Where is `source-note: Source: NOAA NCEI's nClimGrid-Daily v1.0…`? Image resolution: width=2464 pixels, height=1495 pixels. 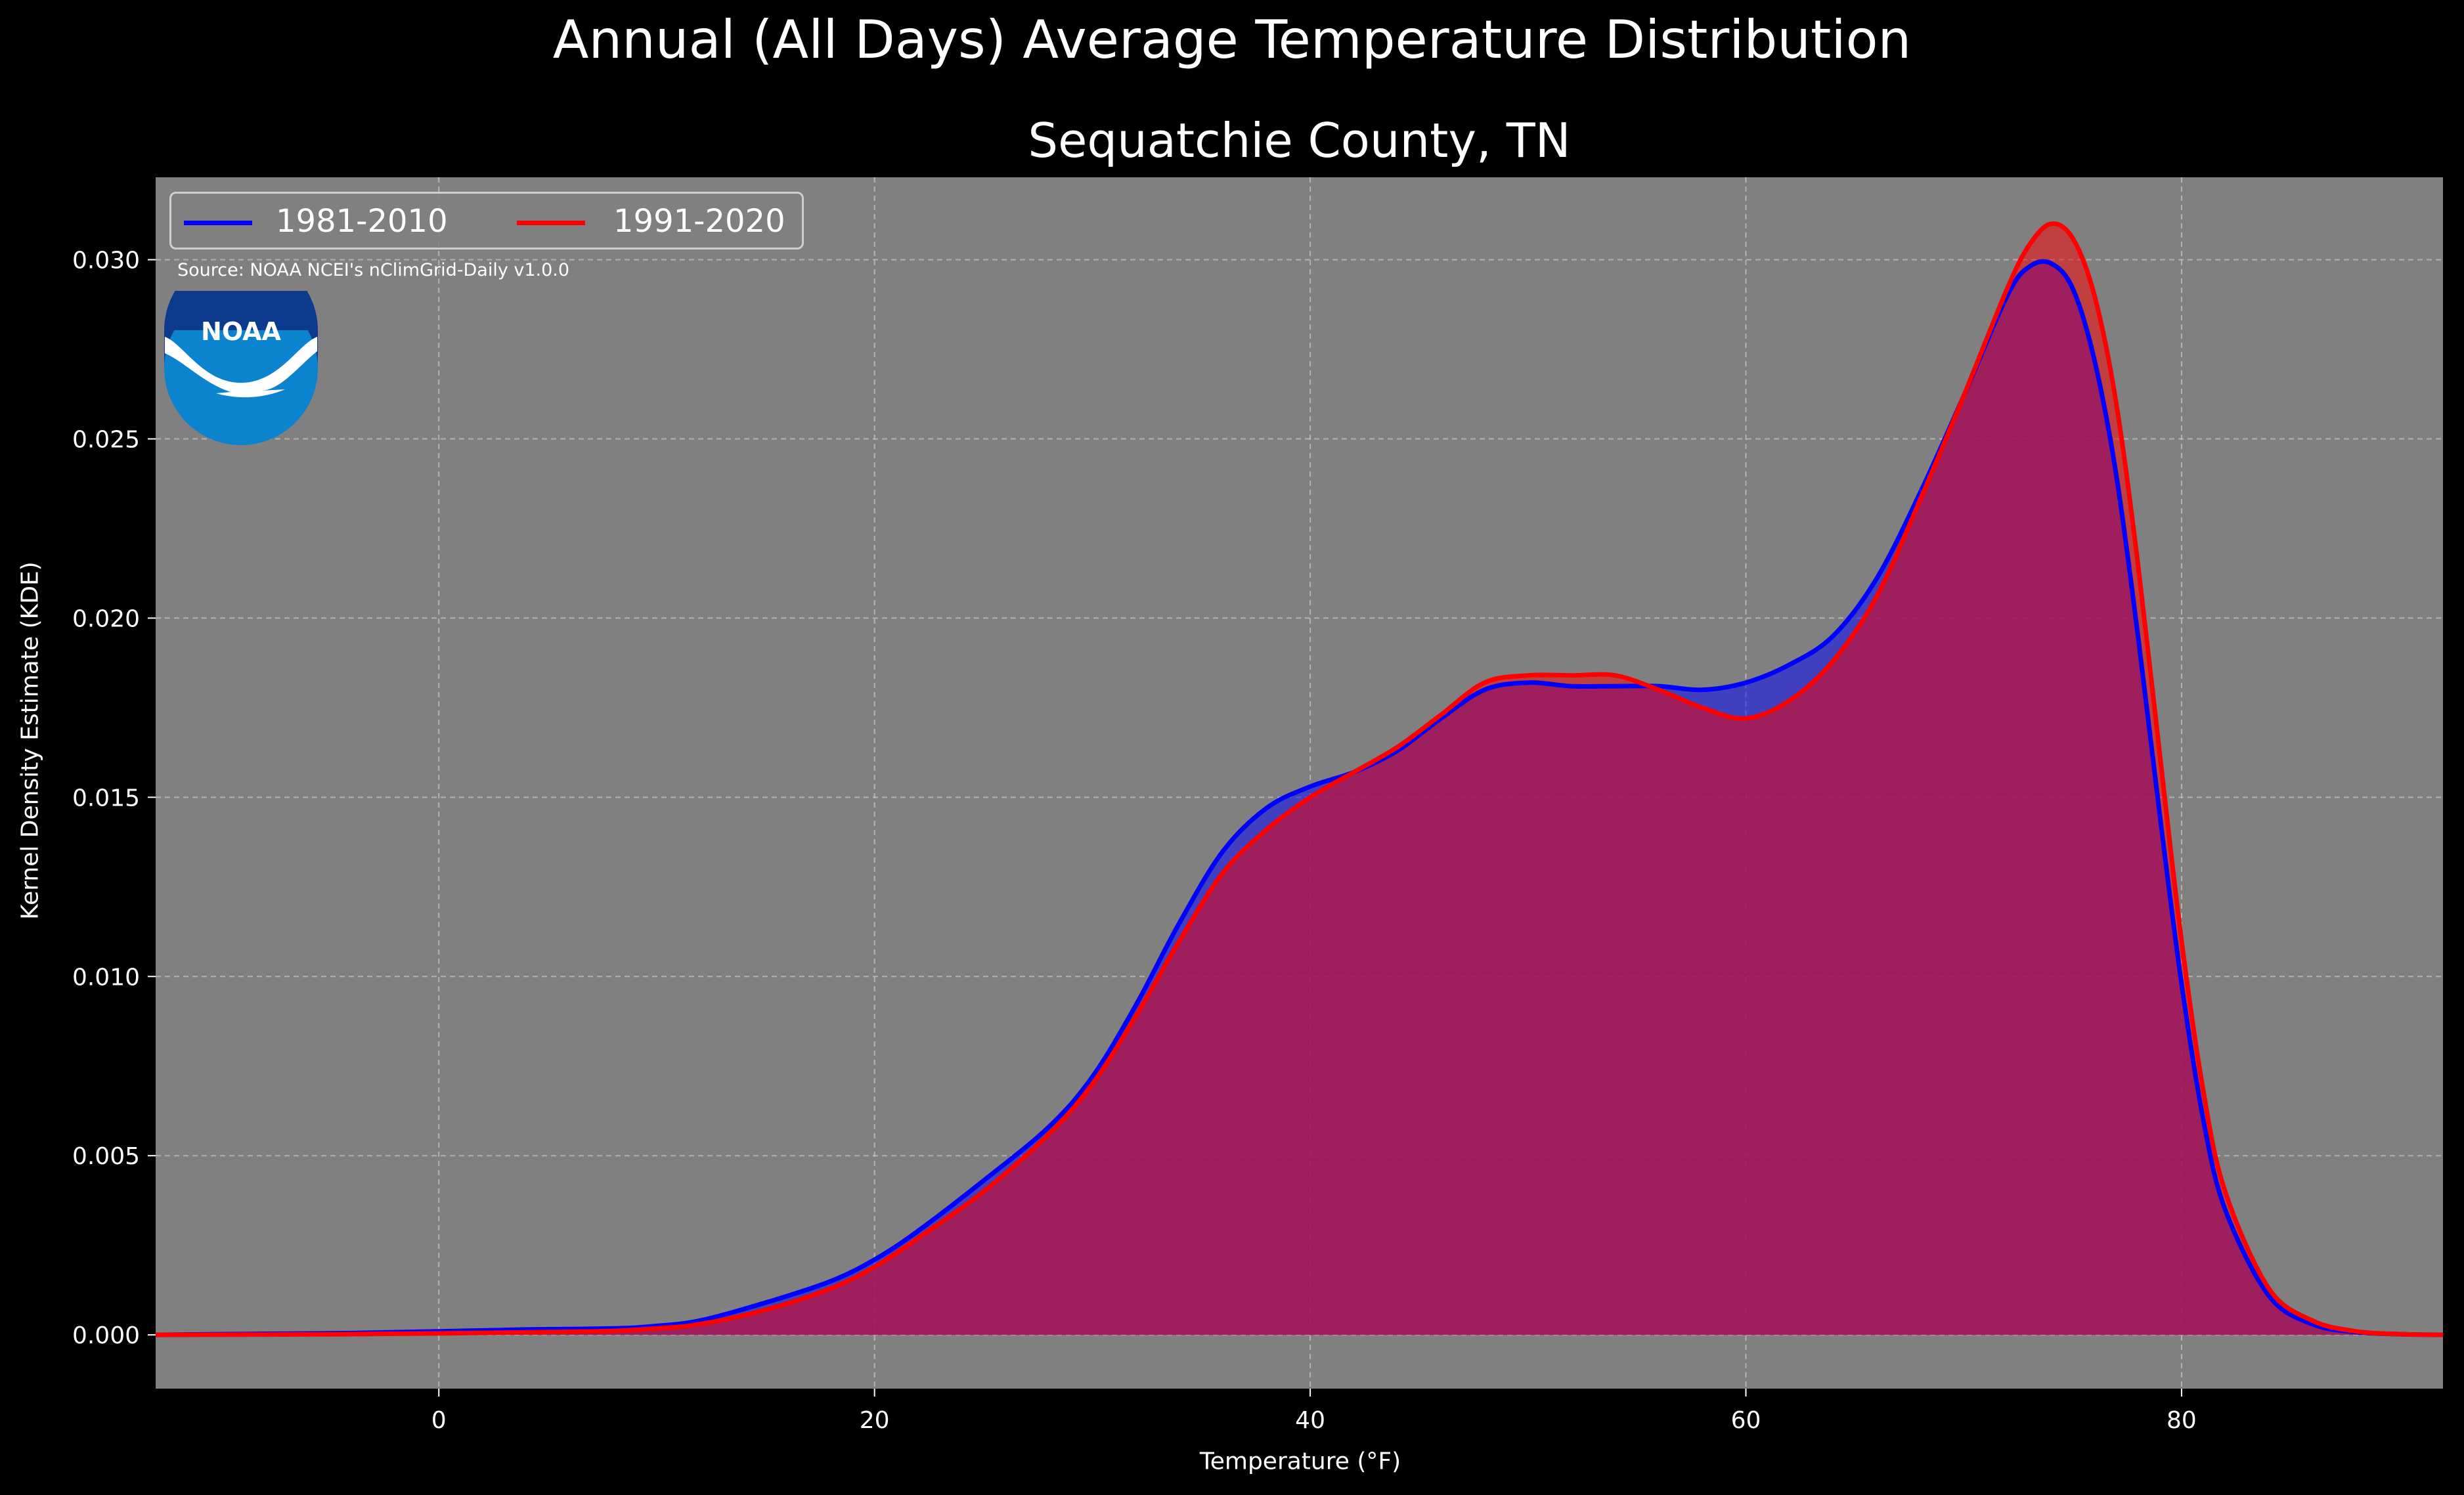
source-note: Source: NOAA NCEI's nClimGrid-Daily v1.0… is located at coordinates (373, 270).